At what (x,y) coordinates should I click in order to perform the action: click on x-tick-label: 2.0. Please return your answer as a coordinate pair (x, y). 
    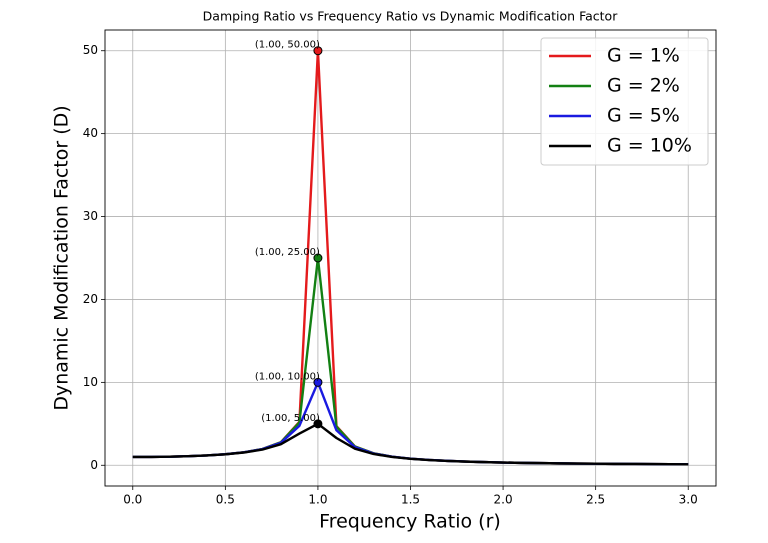
    Looking at the image, I should click on (503, 500).